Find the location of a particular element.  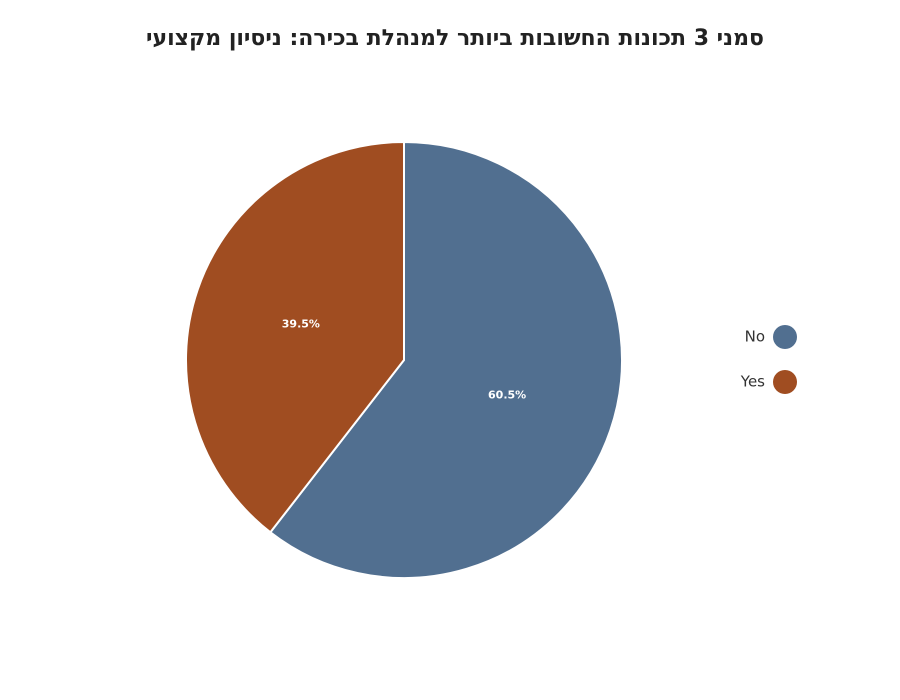

pie-slice-labels: 60.5% 39.5% is located at coordinates (404, 360).